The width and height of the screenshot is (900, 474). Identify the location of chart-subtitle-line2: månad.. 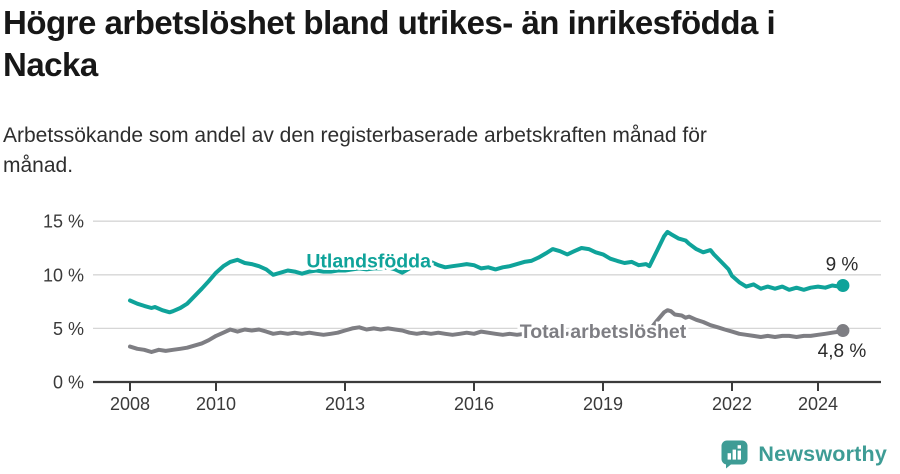
(38, 165).